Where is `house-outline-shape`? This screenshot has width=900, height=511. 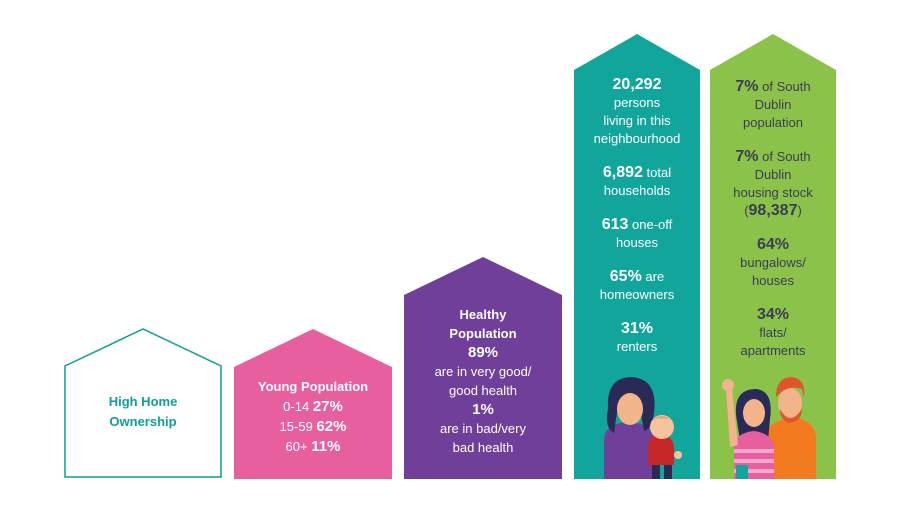
house-outline-shape is located at coordinates (143, 403).